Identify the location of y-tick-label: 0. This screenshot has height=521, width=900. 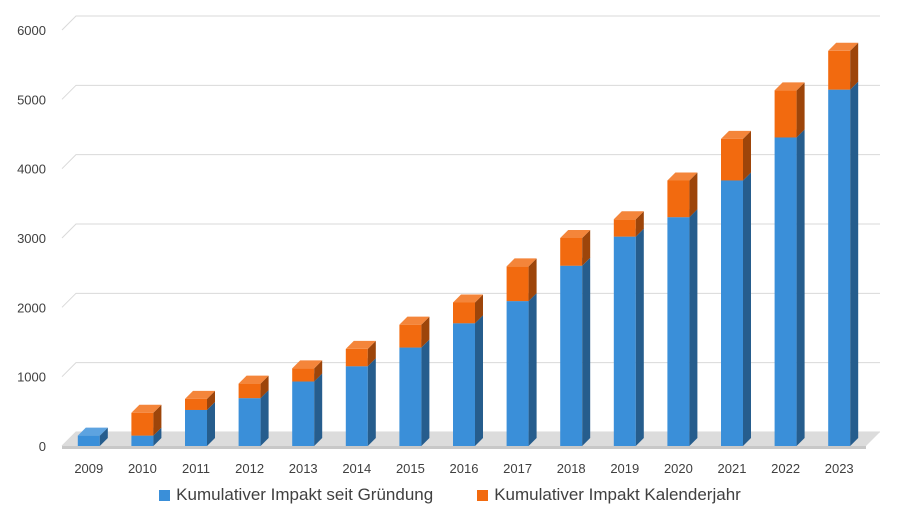
(42, 446).